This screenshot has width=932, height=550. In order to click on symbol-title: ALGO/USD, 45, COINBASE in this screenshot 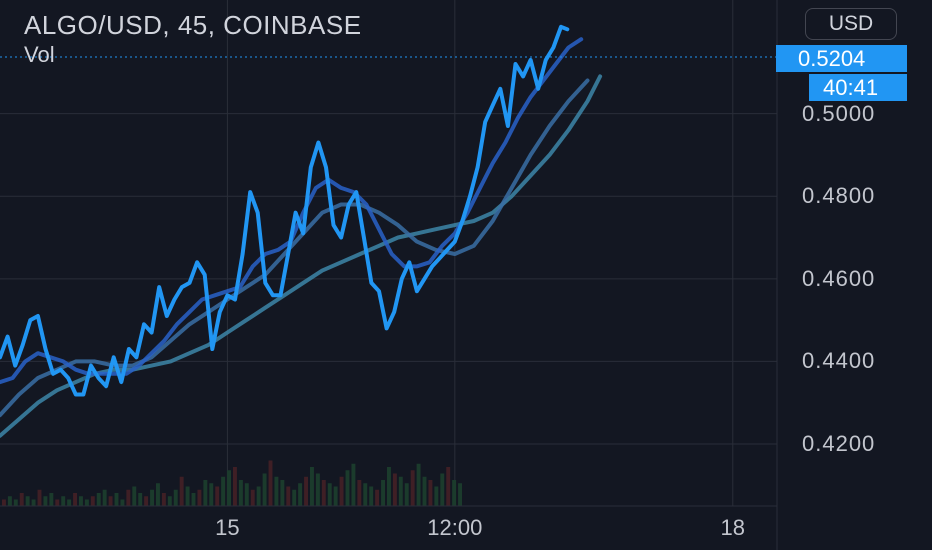, I will do `click(193, 25)`.